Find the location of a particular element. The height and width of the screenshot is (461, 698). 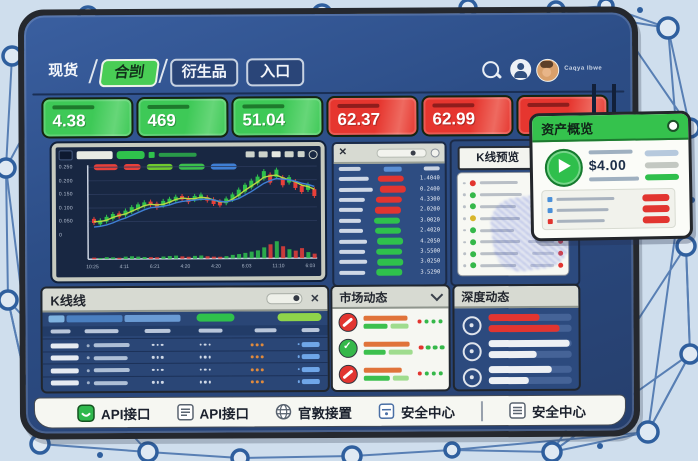

indicator-toggle is located at coordinates (151, 154).